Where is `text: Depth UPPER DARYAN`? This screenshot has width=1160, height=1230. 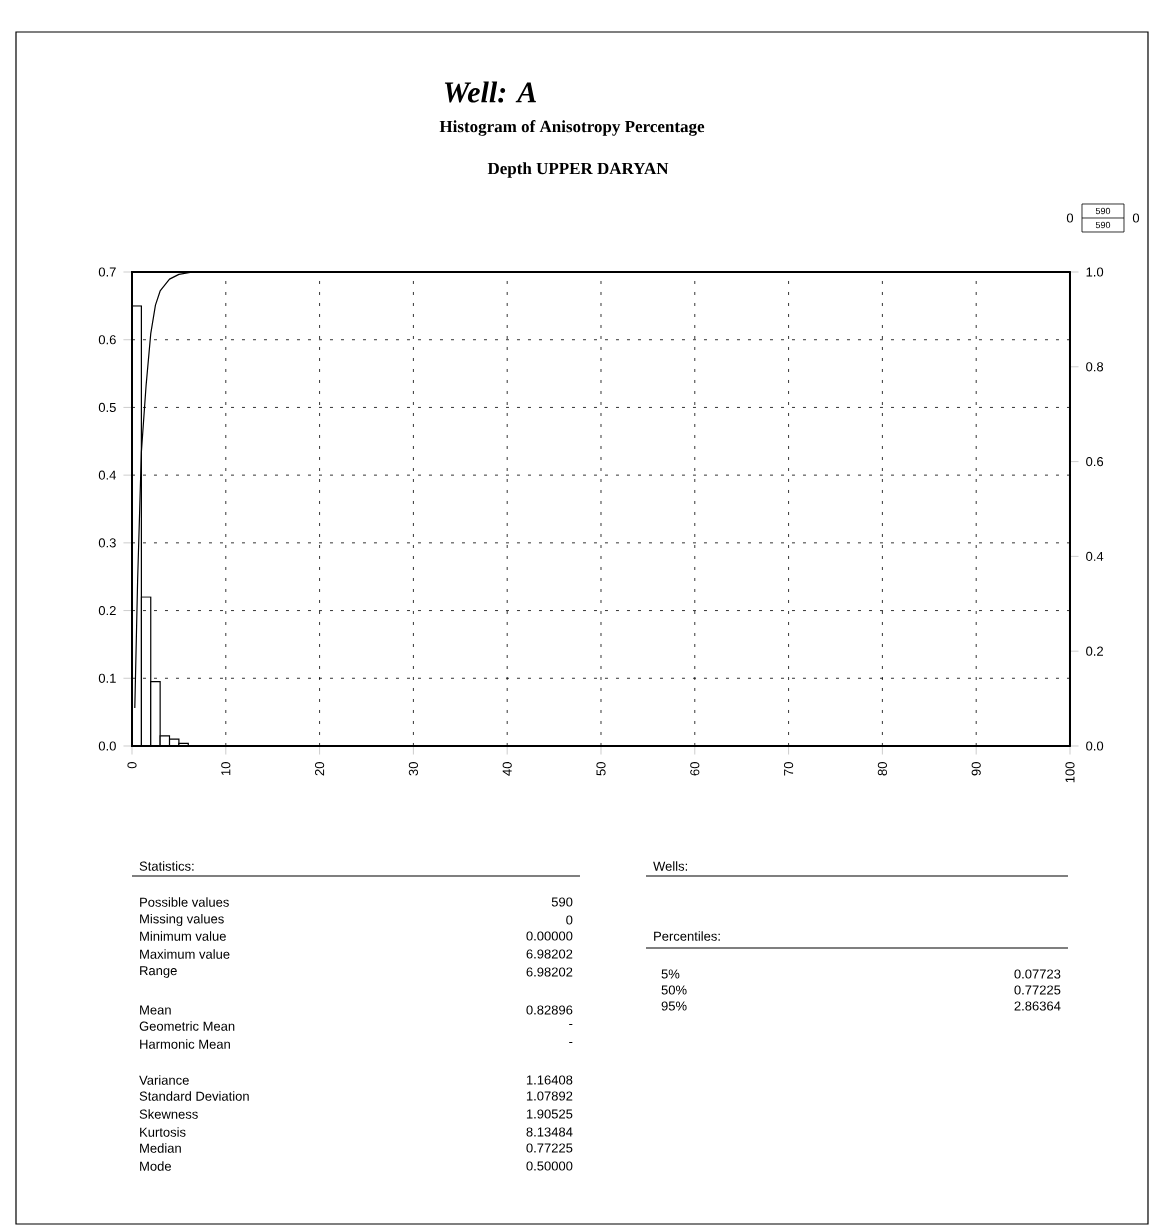
text: Depth UPPER DARYAN is located at coordinates (578, 170).